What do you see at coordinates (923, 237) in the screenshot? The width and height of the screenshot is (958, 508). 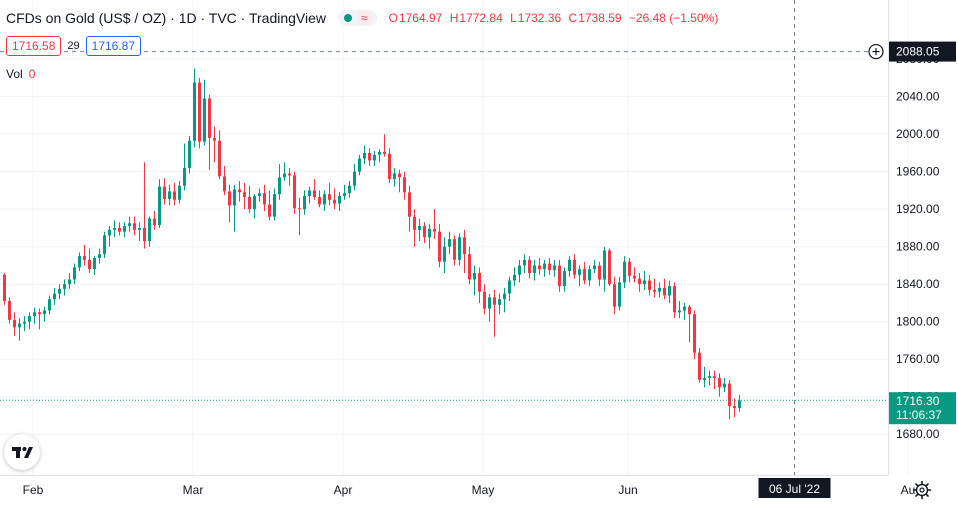 I see `price-axis` at bounding box center [923, 237].